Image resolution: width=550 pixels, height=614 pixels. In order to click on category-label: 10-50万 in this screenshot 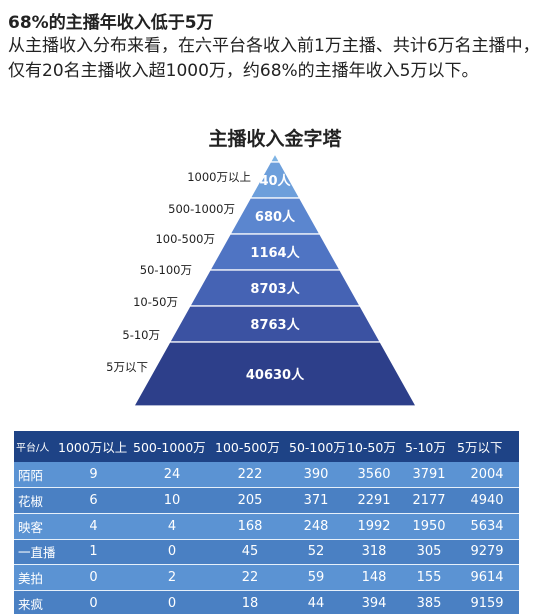, I will do `click(155, 302)`.